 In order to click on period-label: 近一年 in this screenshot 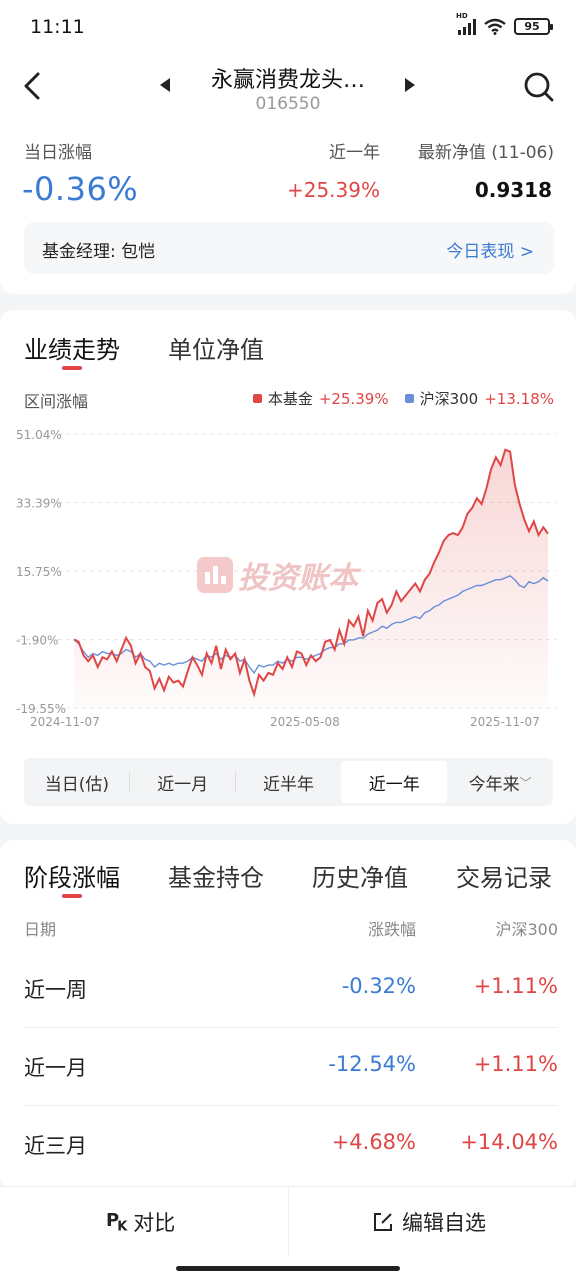, I will do `click(394, 784)`.